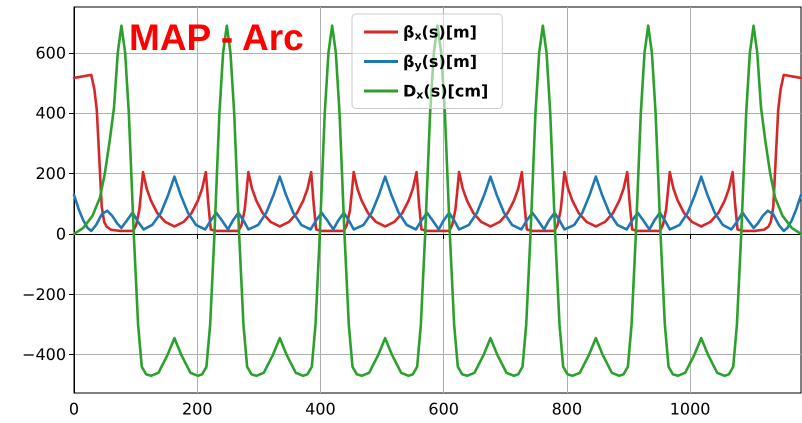 Image resolution: width=802 pixels, height=423 pixels. What do you see at coordinates (50, 52) in the screenshot?
I see `y-tick-label: 600` at bounding box center [50, 52].